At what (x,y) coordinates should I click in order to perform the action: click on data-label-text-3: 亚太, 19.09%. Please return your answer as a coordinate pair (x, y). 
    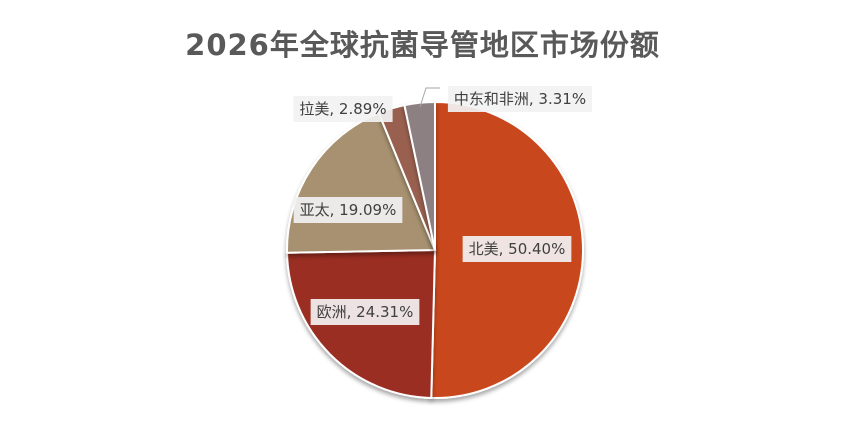
    Looking at the image, I should click on (348, 210).